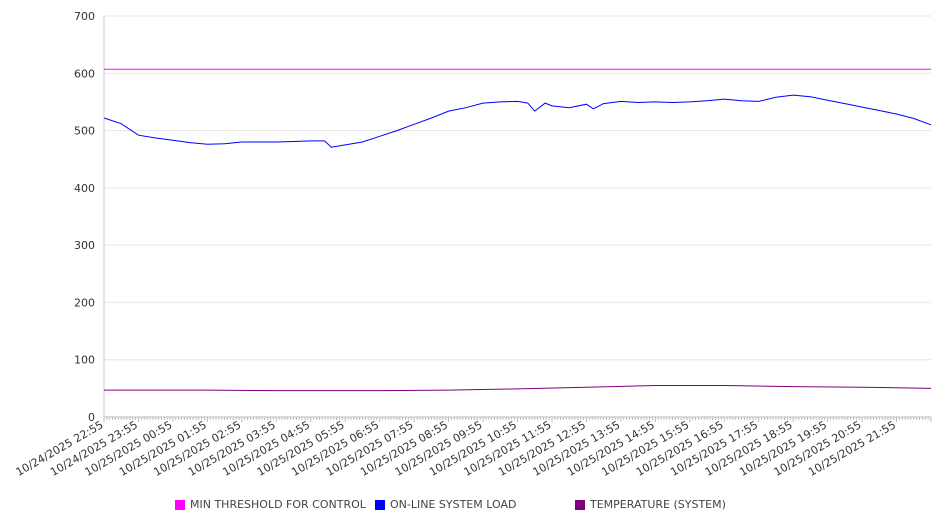  I want to click on legend-label: MIN THRESHOLD FOR CONTROL, so click(278, 504).